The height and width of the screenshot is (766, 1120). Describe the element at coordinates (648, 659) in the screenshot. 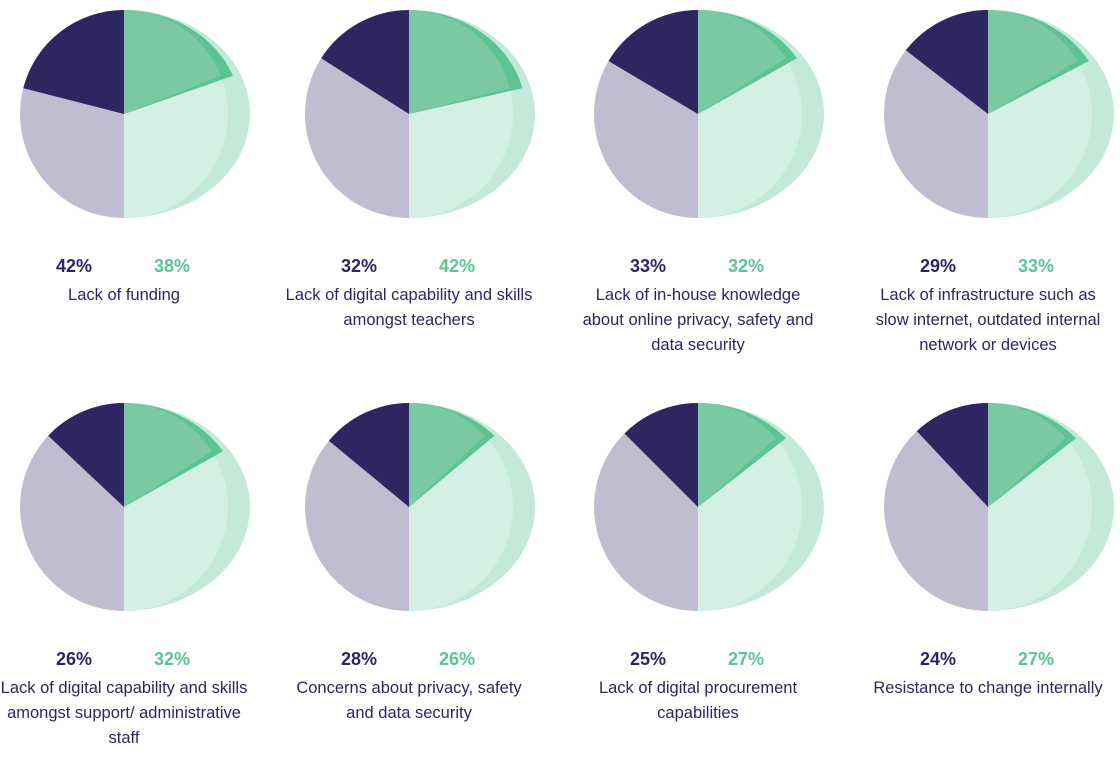

I see `value-label: 25%` at that location.